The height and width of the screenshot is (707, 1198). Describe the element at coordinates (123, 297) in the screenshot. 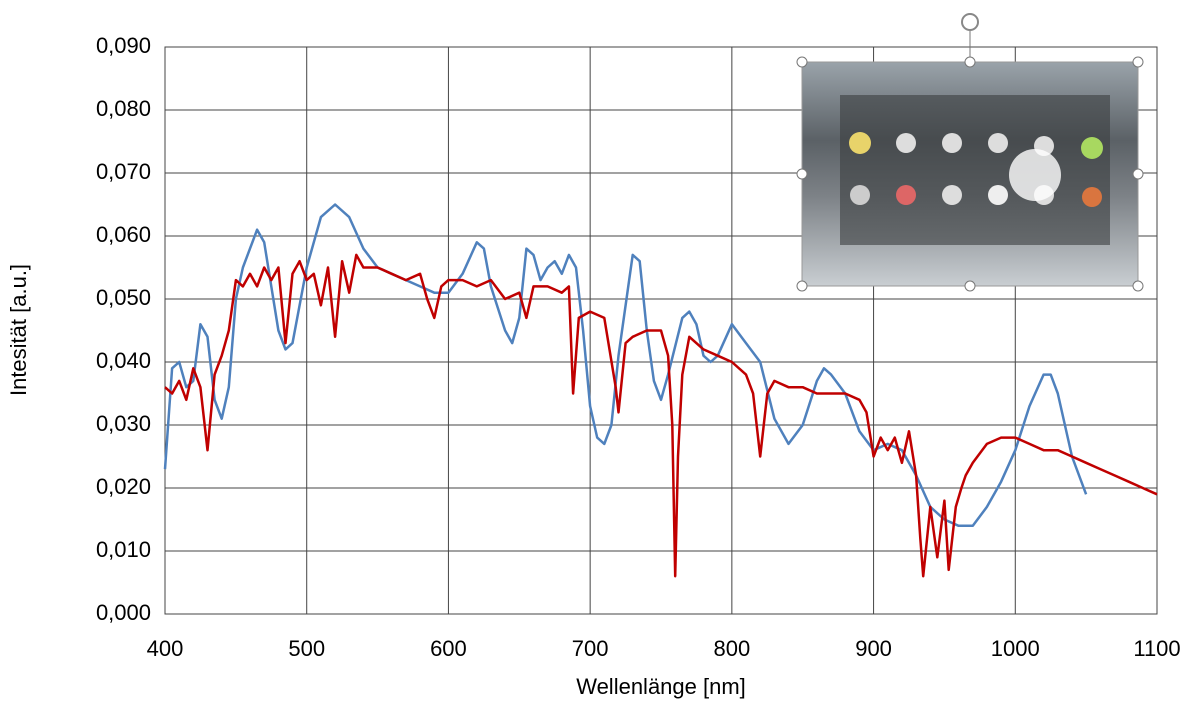

I see `y-tick-label: 0,050` at that location.